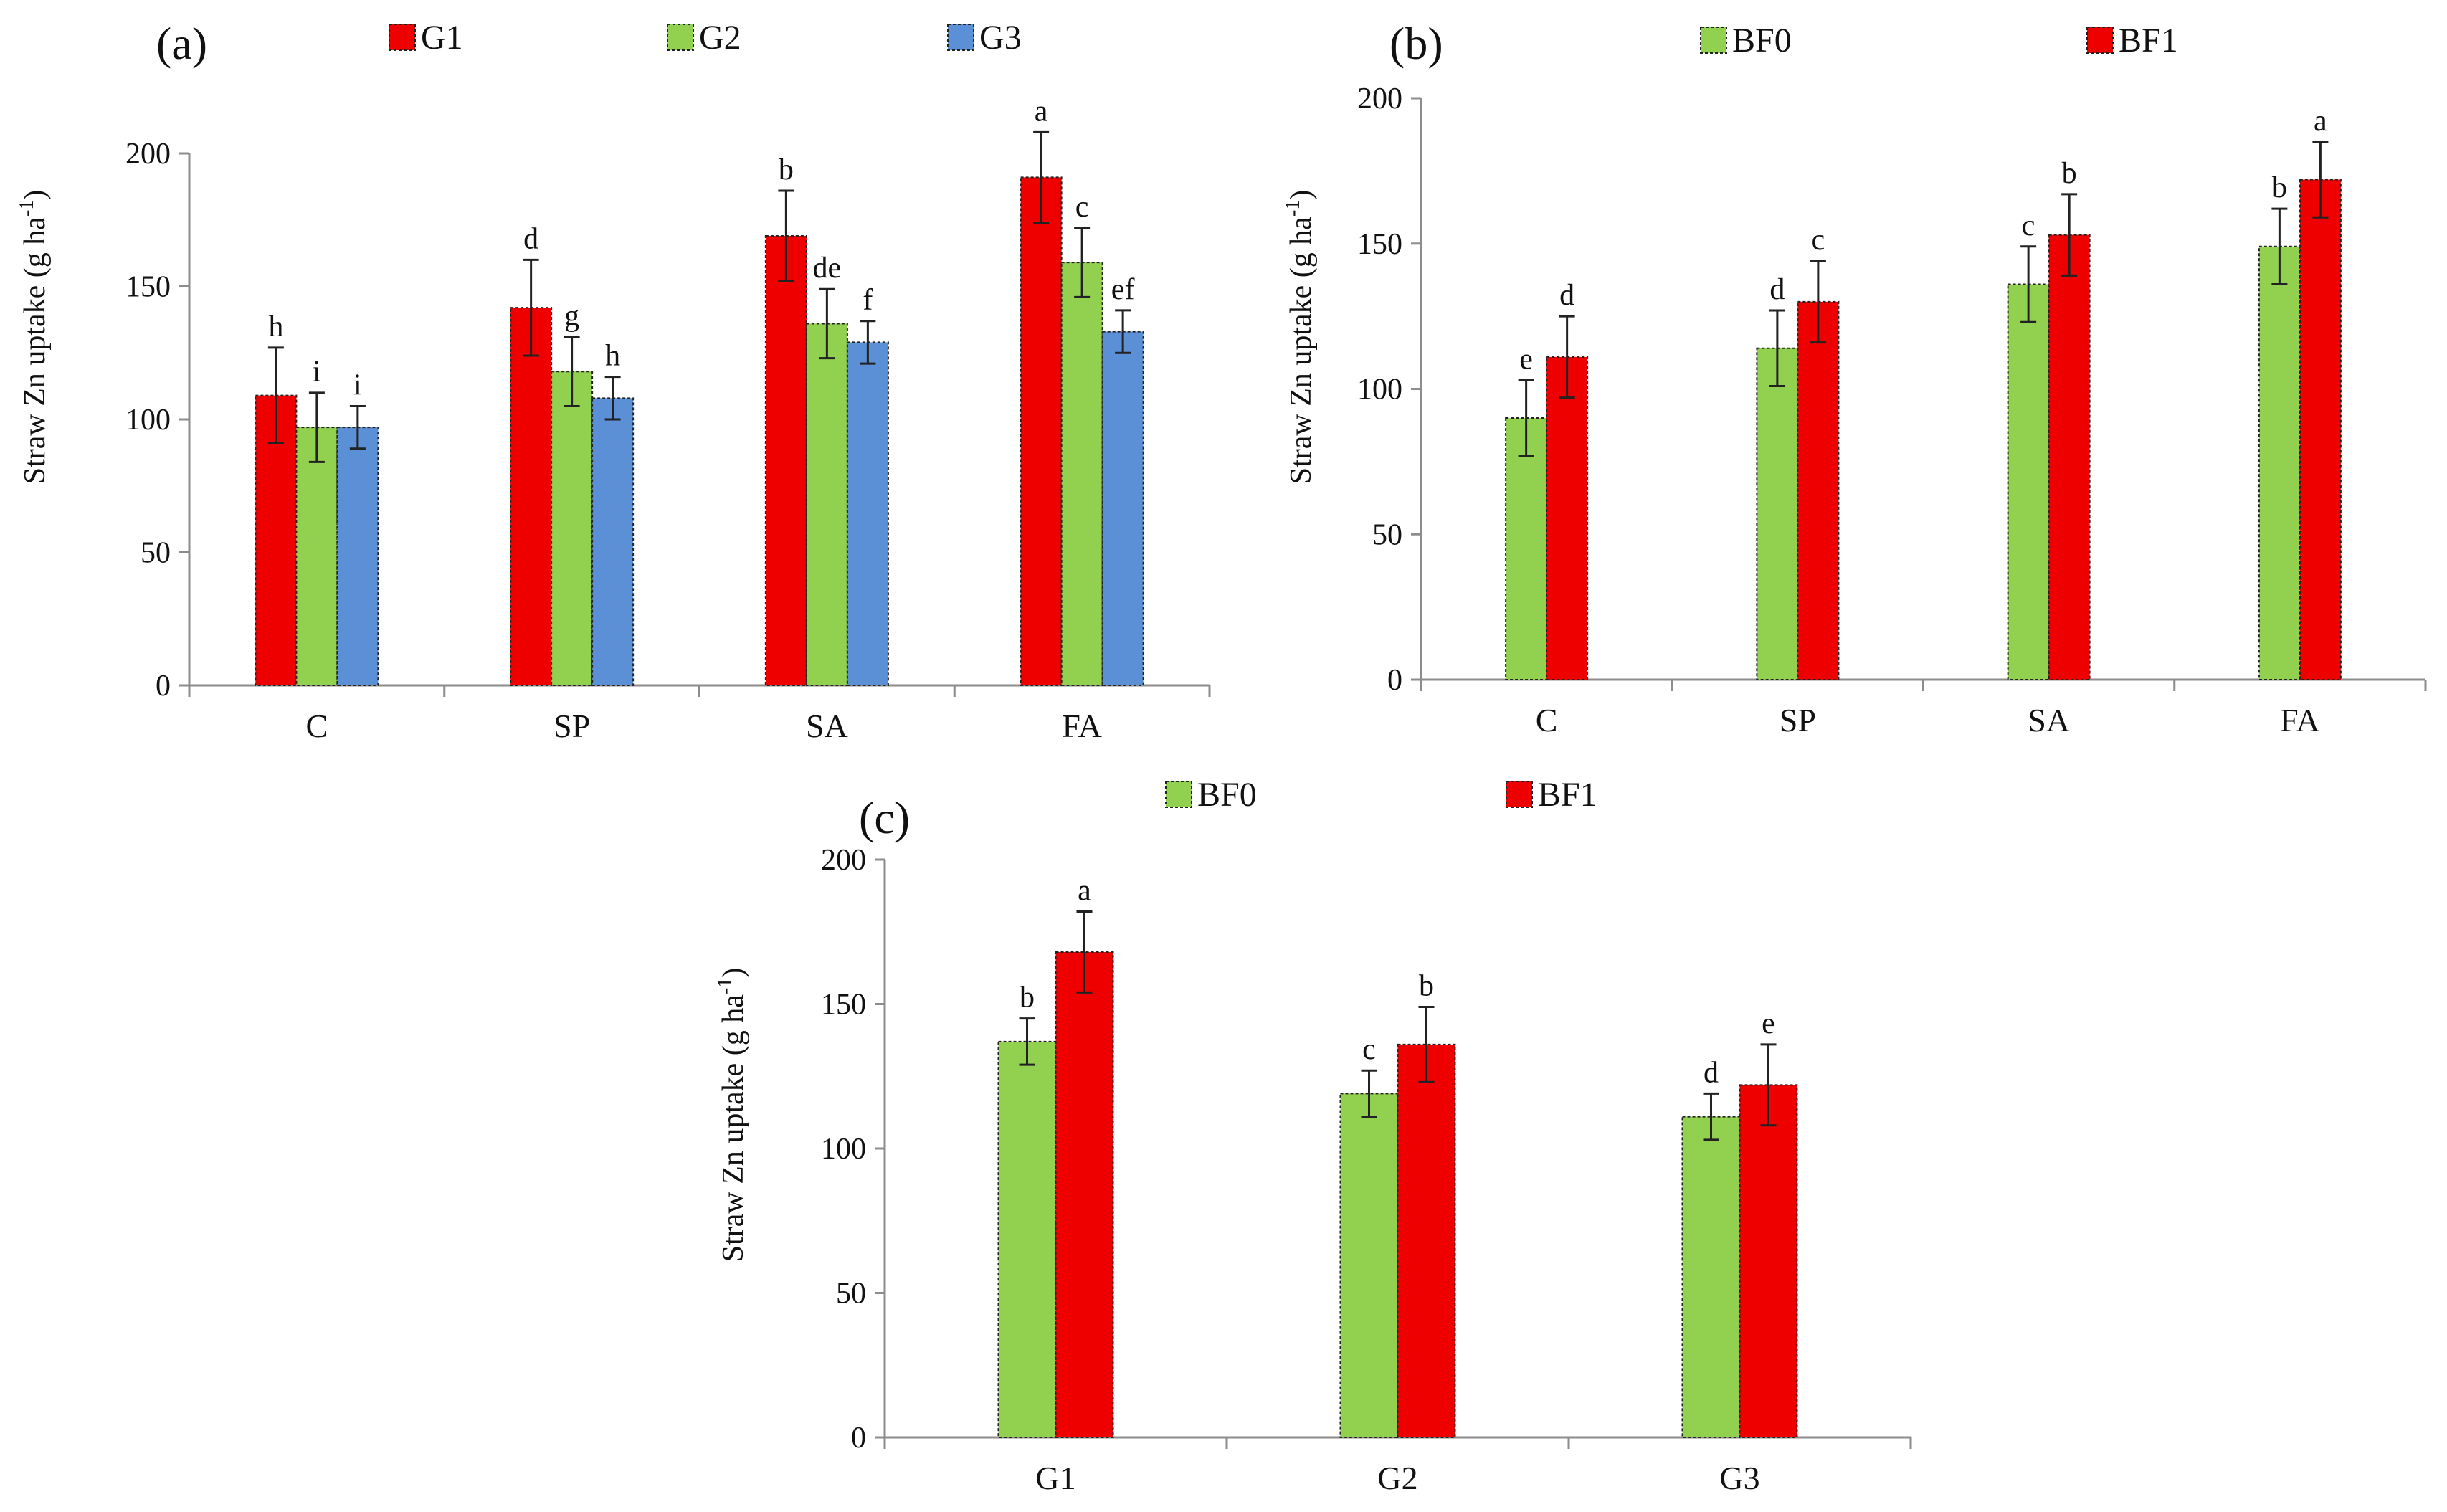 Image resolution: width=2447 pixels, height=1512 pixels. I want to click on bar-g3-sa, so click(867, 513).